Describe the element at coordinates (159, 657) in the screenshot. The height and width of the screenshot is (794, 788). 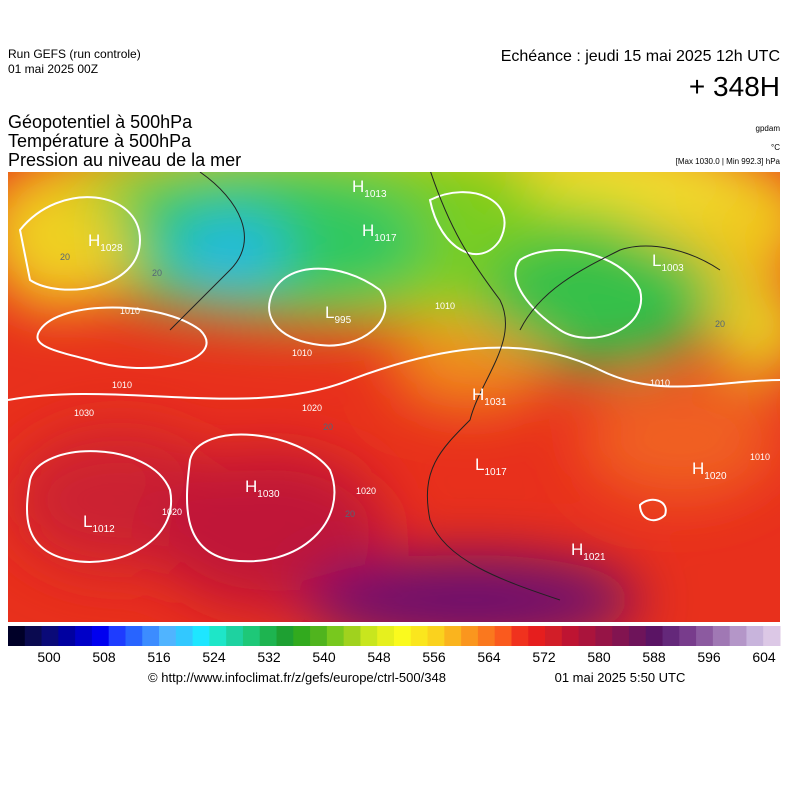
I see `colorbar-label: 516` at that location.